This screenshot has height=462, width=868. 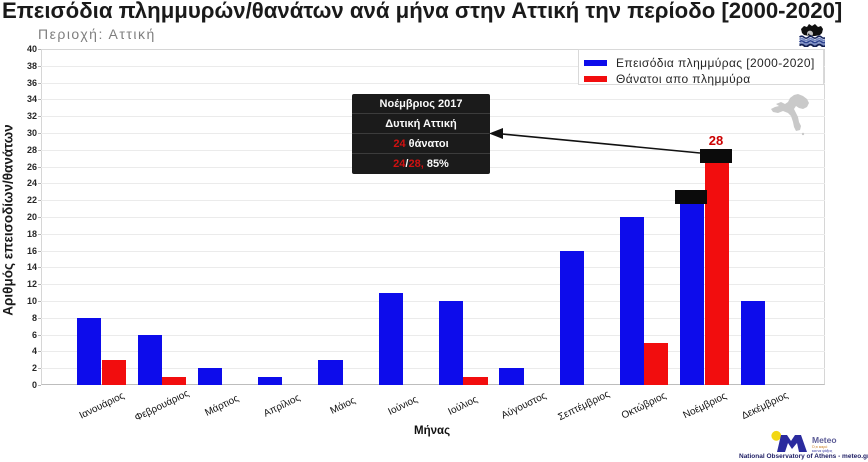 I want to click on svg-text: και να ψάξεις, so click(x=822, y=451).